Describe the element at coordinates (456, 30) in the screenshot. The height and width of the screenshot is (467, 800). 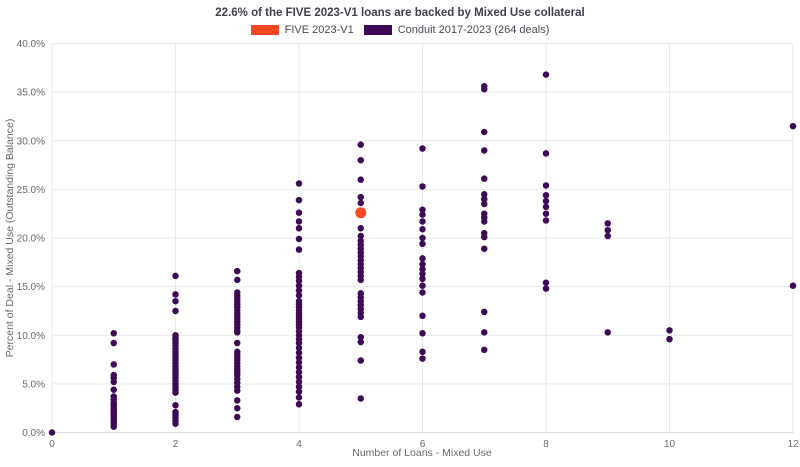
I see `legend-item-conduit: Conduit 2017-2023 (264 deals)` at that location.